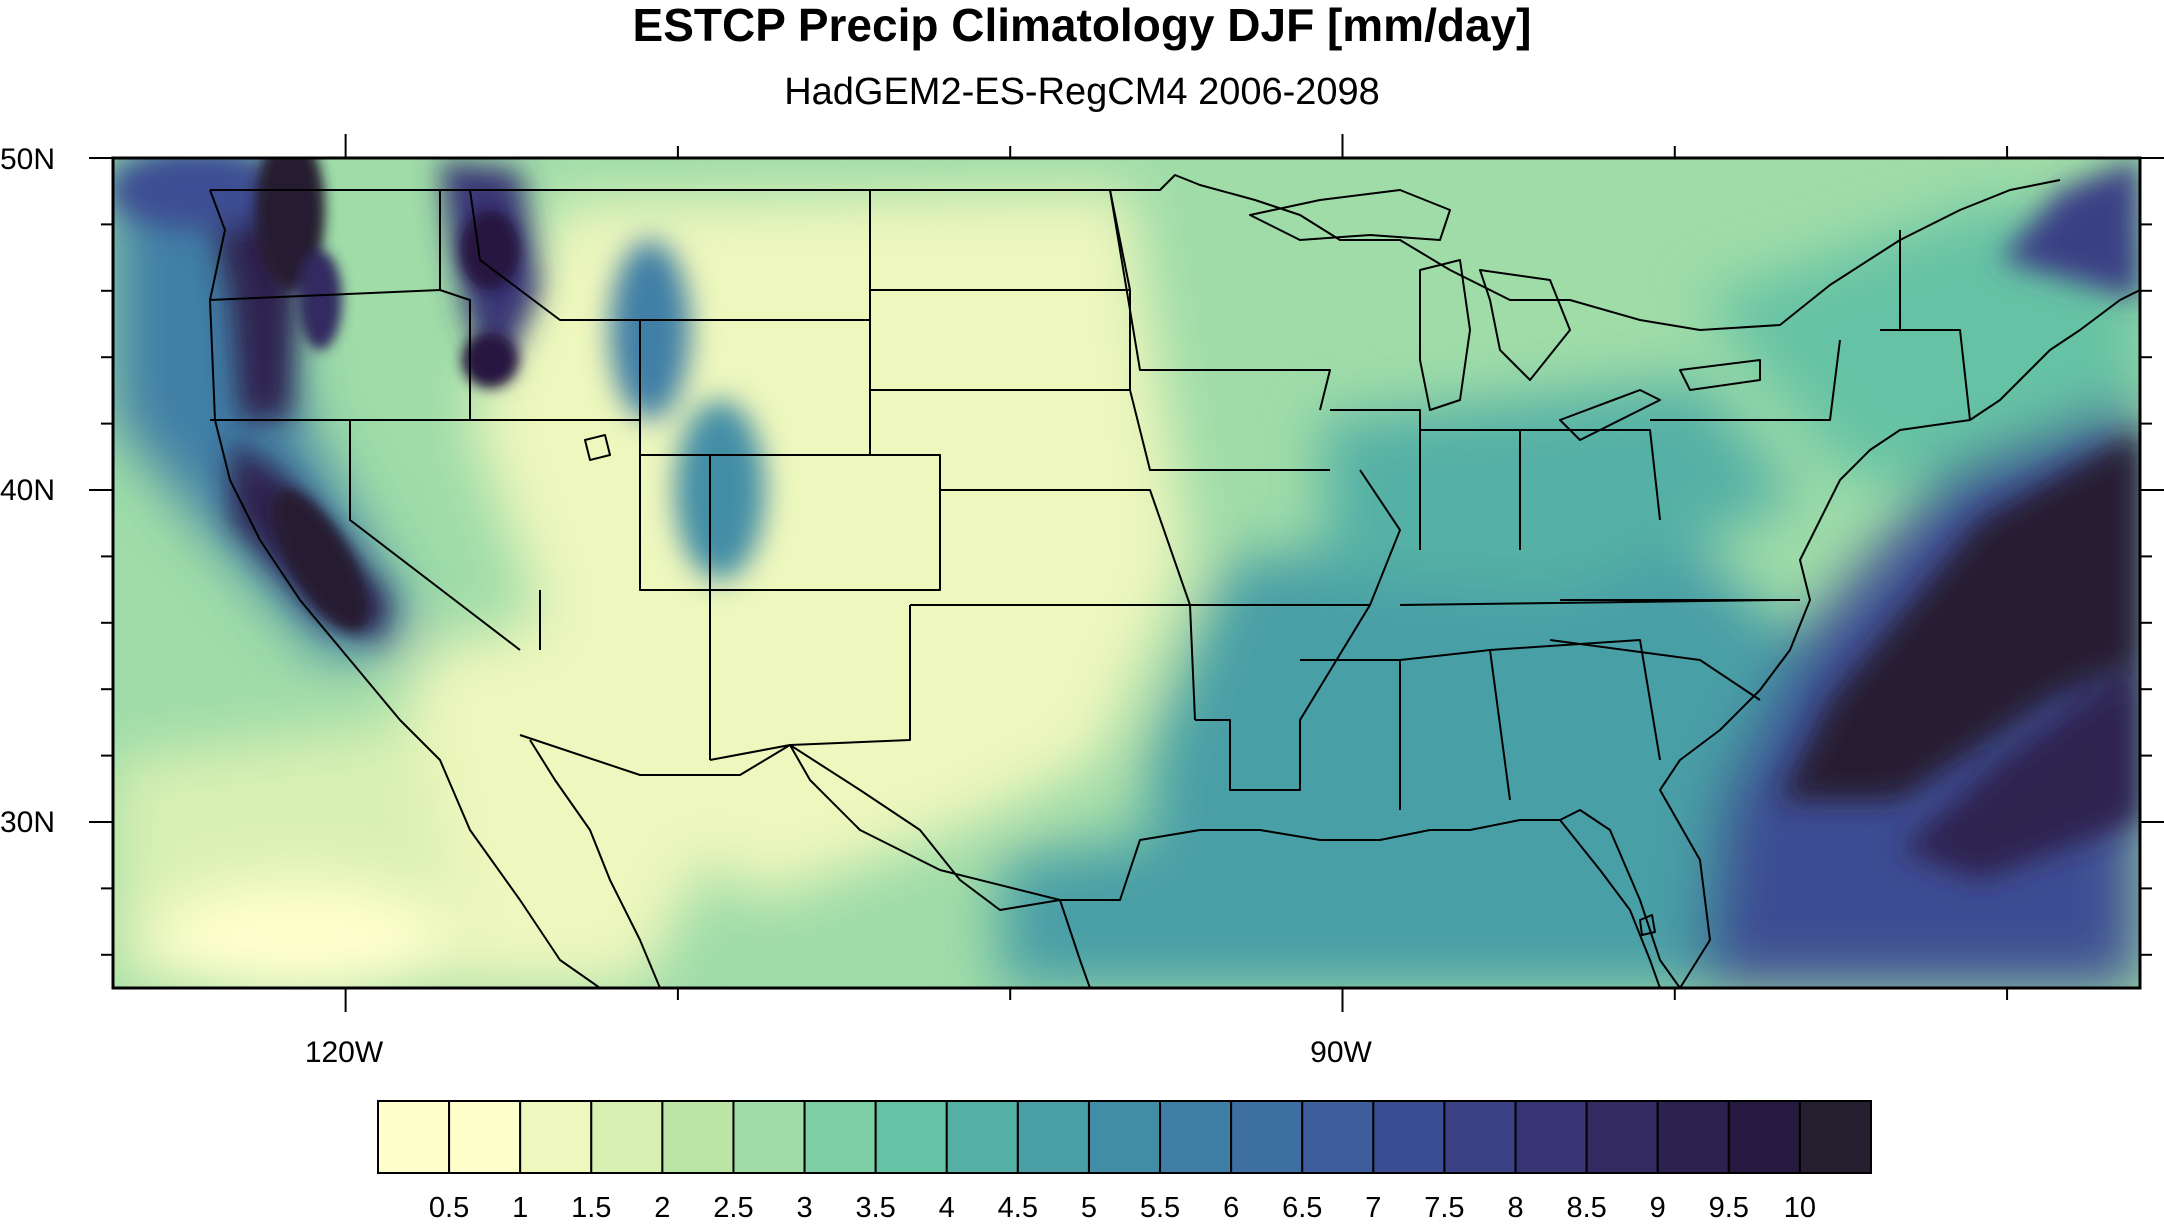  What do you see at coordinates (1720, 375) in the screenshot?
I see `lake-ontario` at bounding box center [1720, 375].